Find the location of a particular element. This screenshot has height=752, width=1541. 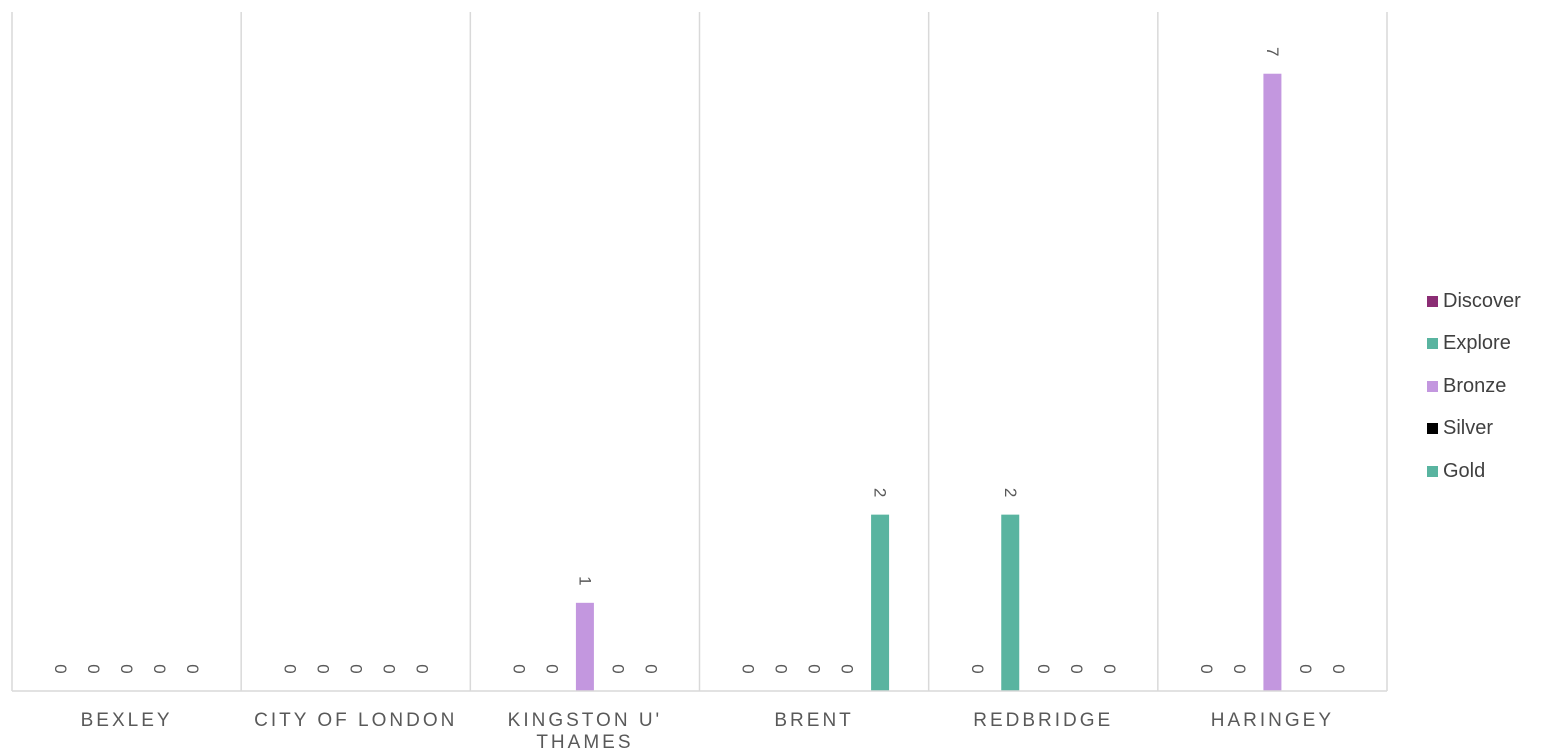

legend-item-bronze: Bronze is located at coordinates (1474, 386).